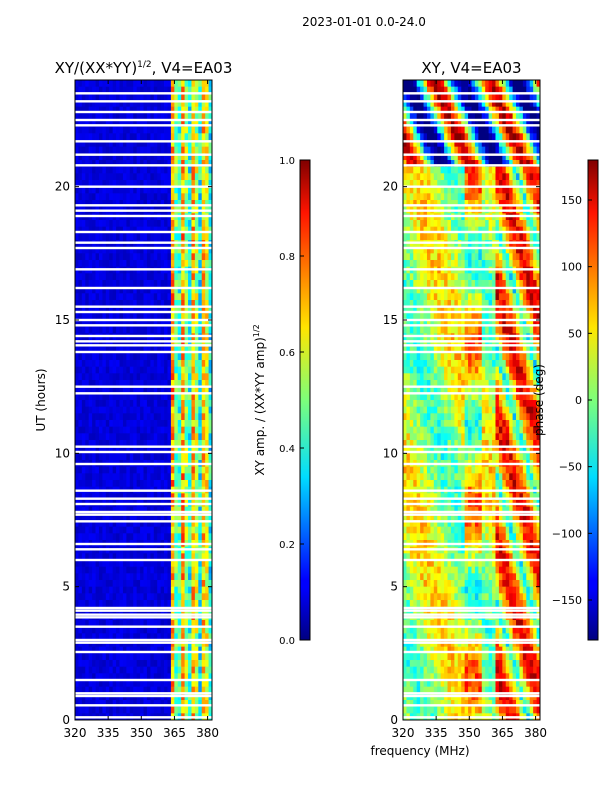  Describe the element at coordinates (471, 68) in the screenshot. I see `phase-panel-title: XY, V4=EA03` at that location.